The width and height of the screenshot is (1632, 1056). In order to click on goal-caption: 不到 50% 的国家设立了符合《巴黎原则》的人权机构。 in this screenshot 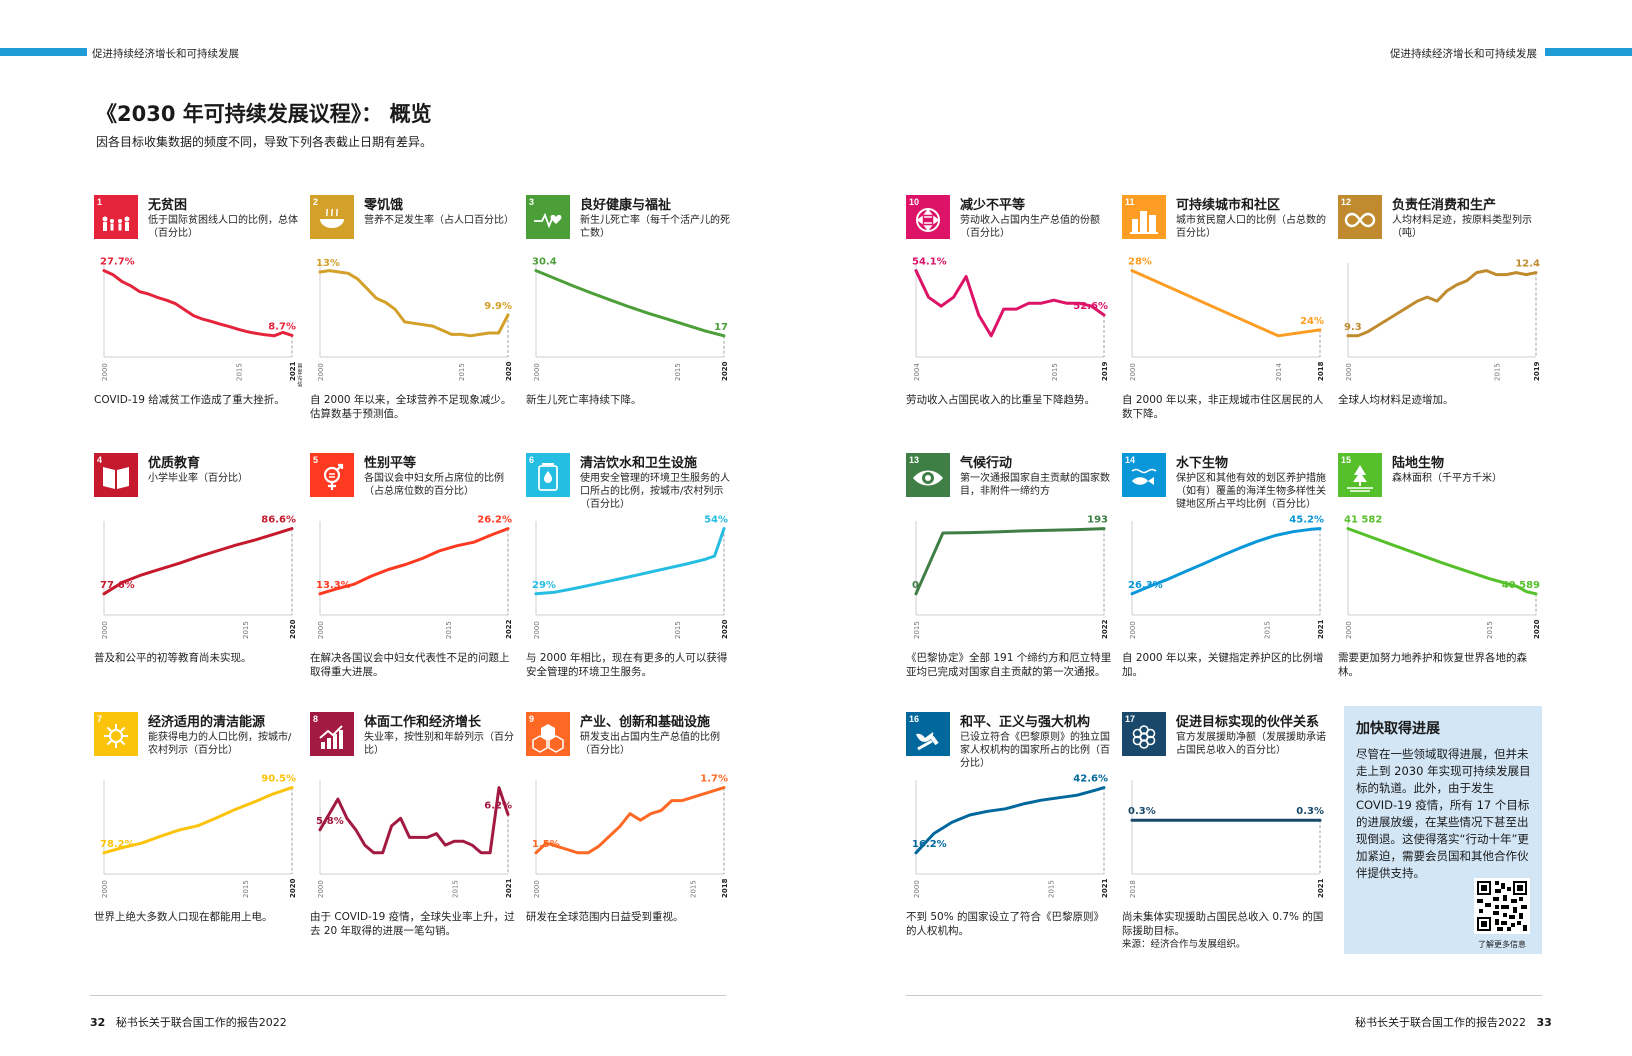, I will do `click(1009, 924)`.